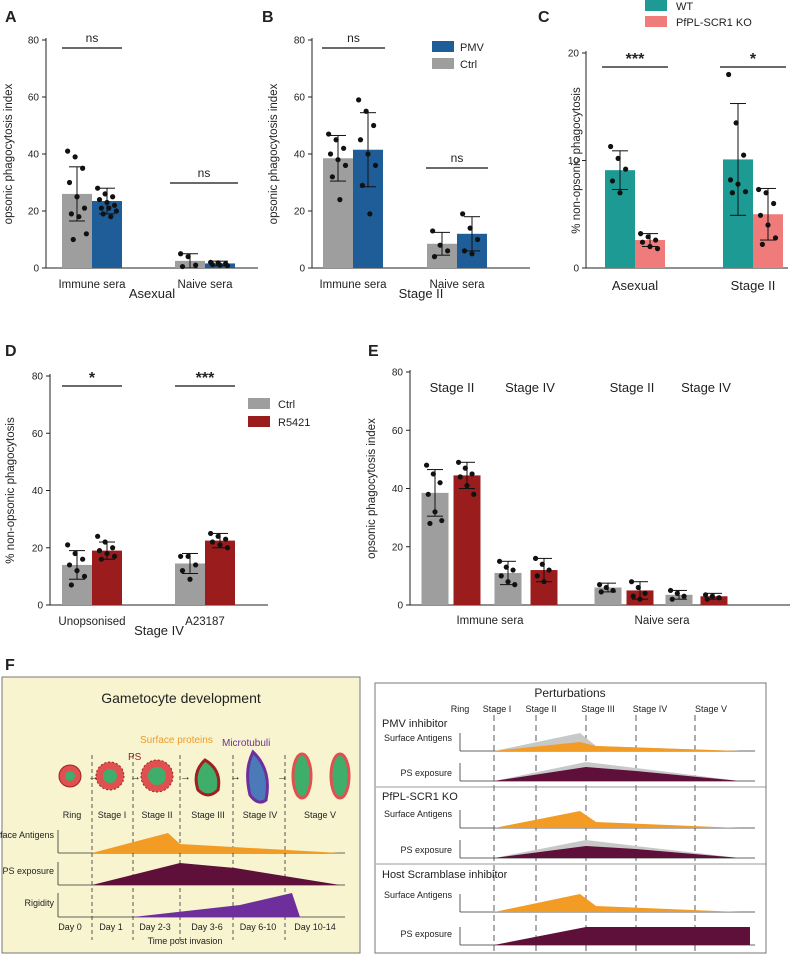 The height and width of the screenshot is (956, 798). What do you see at coordinates (27, 835) in the screenshot?
I see `row-label-surface: Surface Antigens` at bounding box center [27, 835].